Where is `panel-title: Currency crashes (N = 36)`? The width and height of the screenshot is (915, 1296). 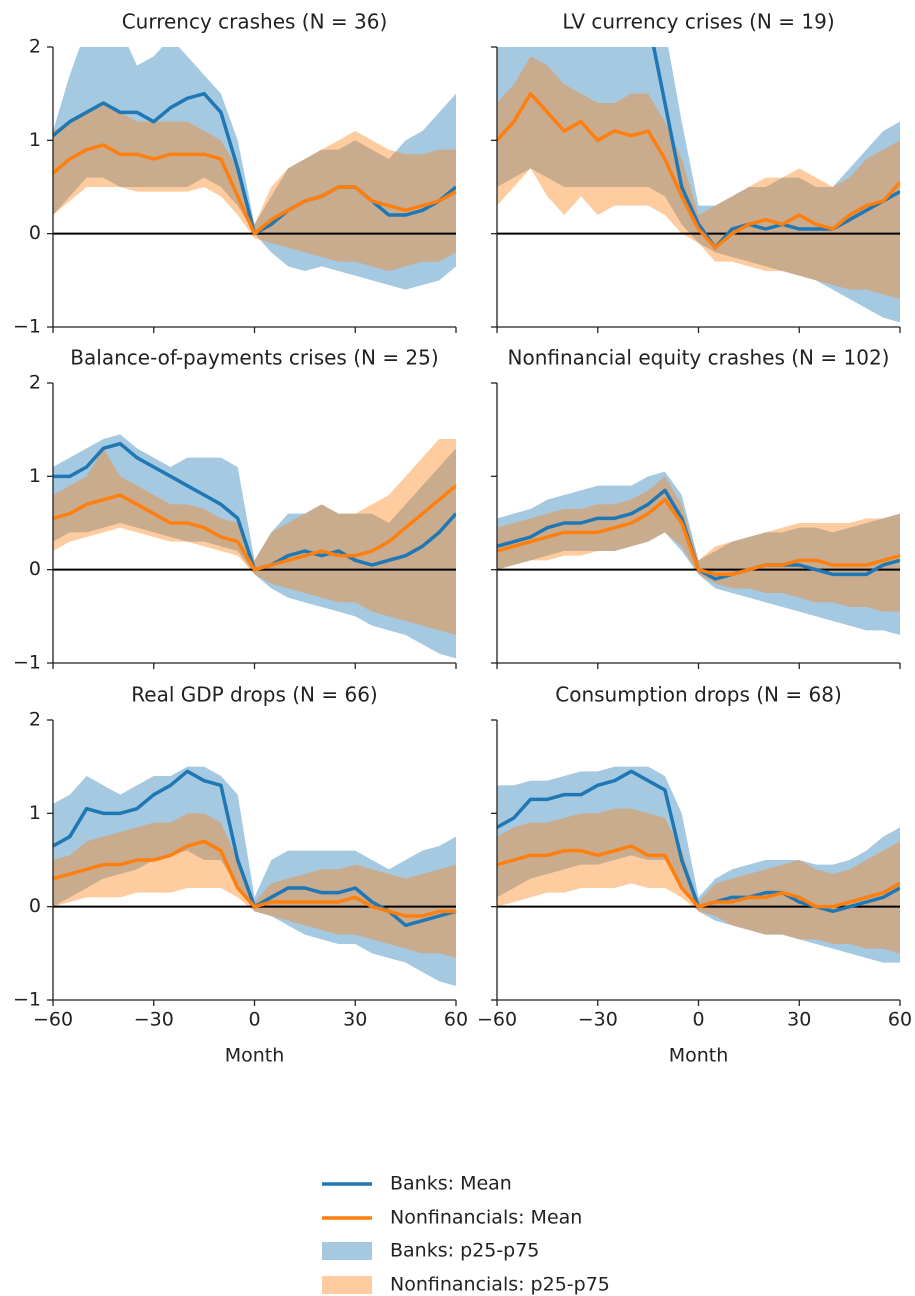
panel-title: Currency crashes (N = 36) is located at coordinates (255, 22).